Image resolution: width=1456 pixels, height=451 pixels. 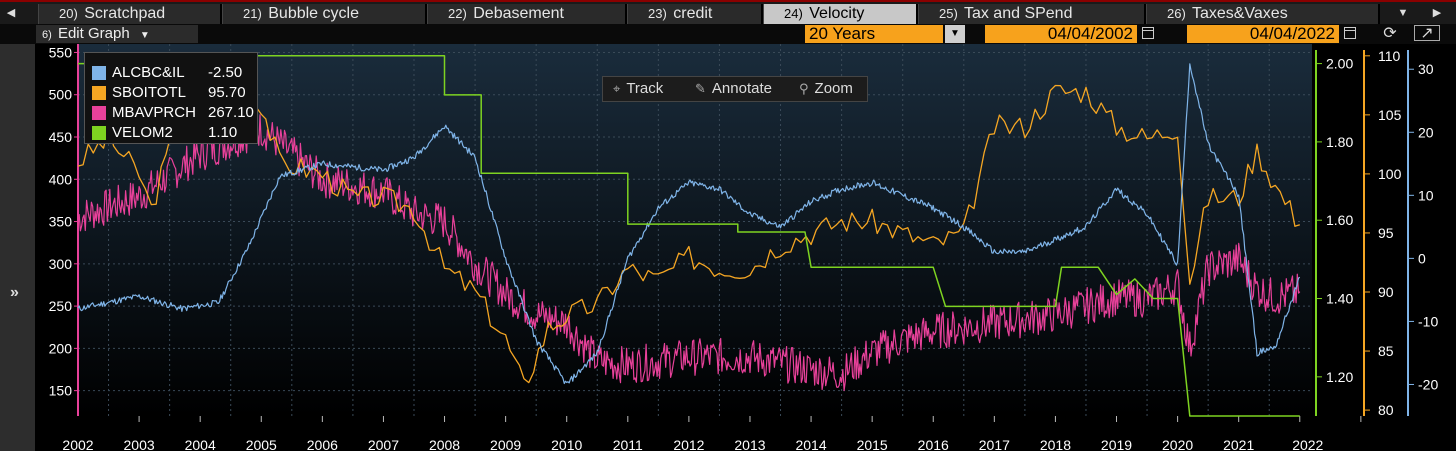 What do you see at coordinates (11, 13) in the screenshot?
I see `tab-scroll-left-icon: ◀` at bounding box center [11, 13].